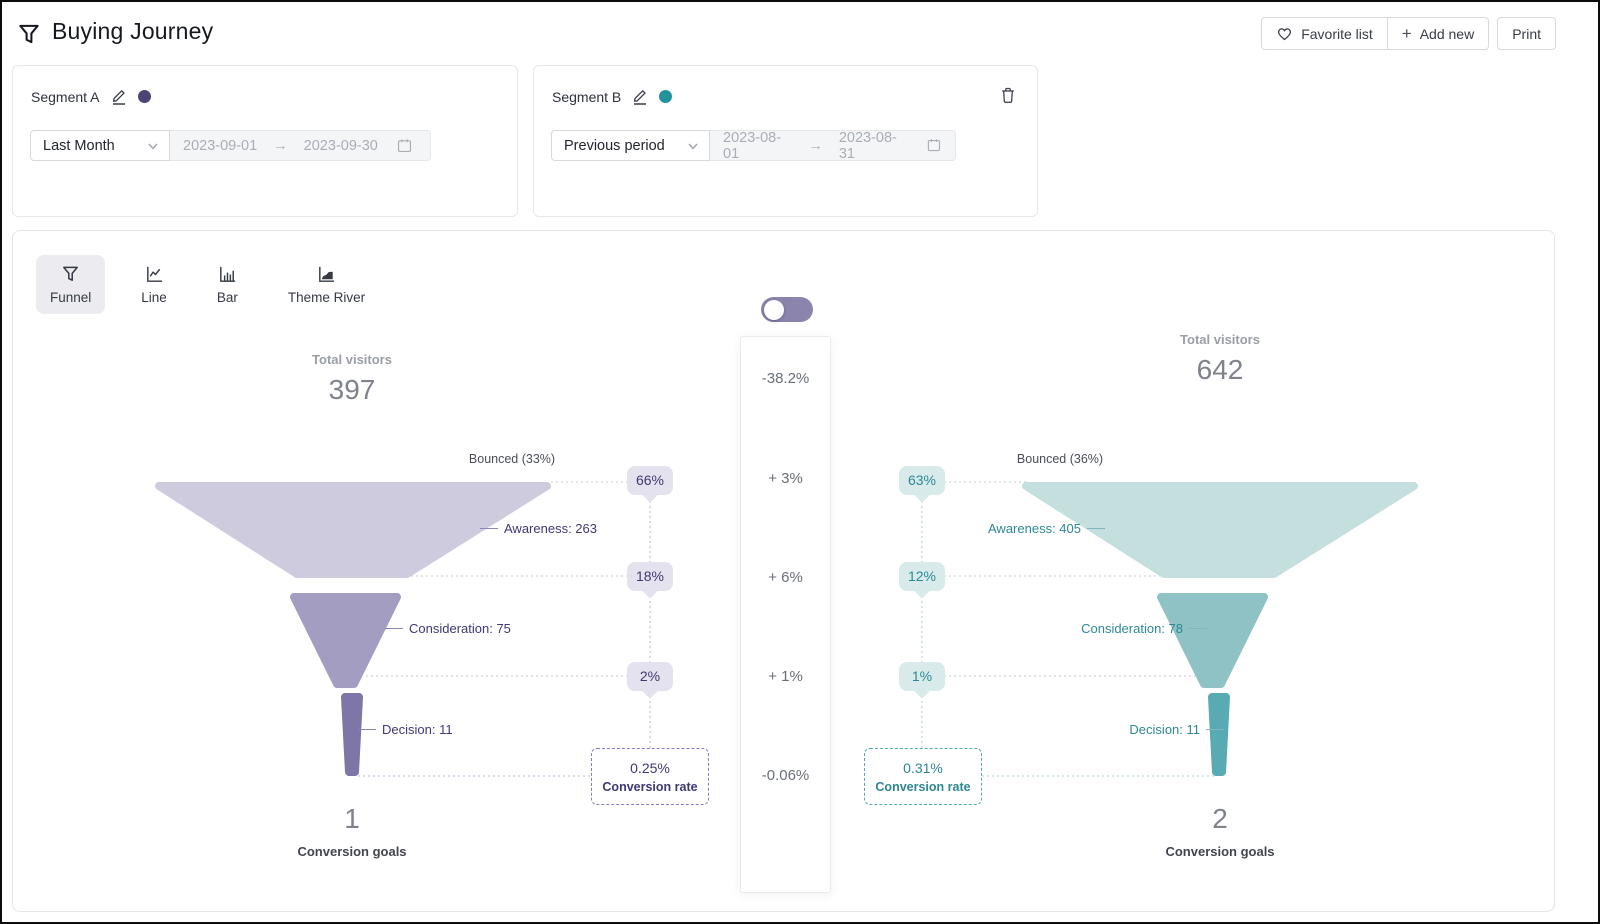 The height and width of the screenshot is (924, 1600). What do you see at coordinates (867, 145) in the screenshot?
I see `segment-b-date-end: 2023-08-31` at bounding box center [867, 145].